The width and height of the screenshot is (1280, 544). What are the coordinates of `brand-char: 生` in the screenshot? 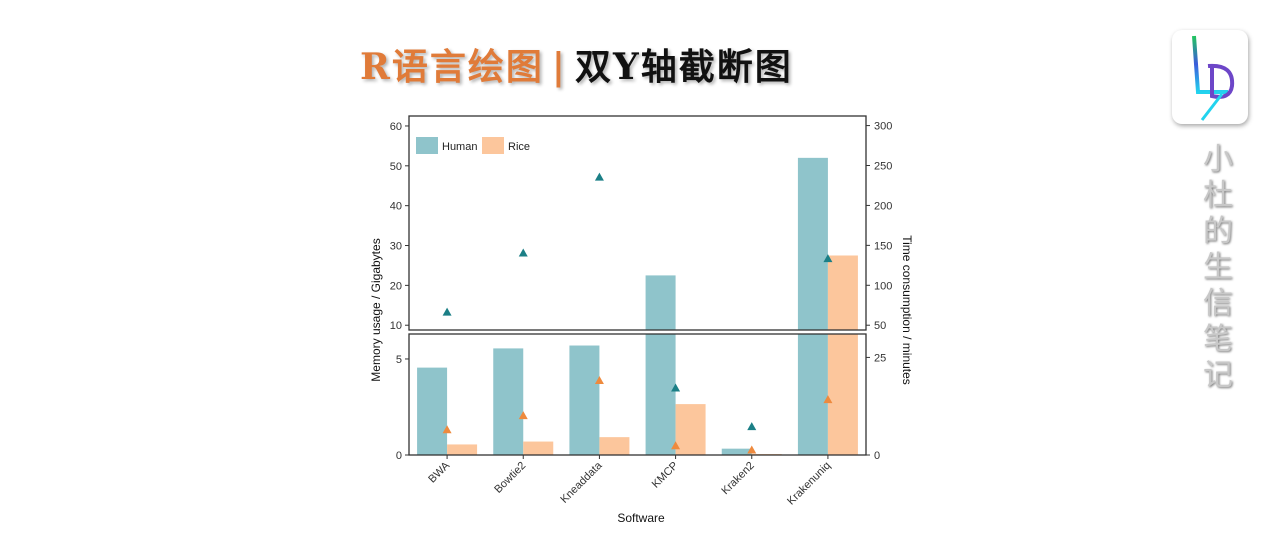 It's located at (1218, 267).